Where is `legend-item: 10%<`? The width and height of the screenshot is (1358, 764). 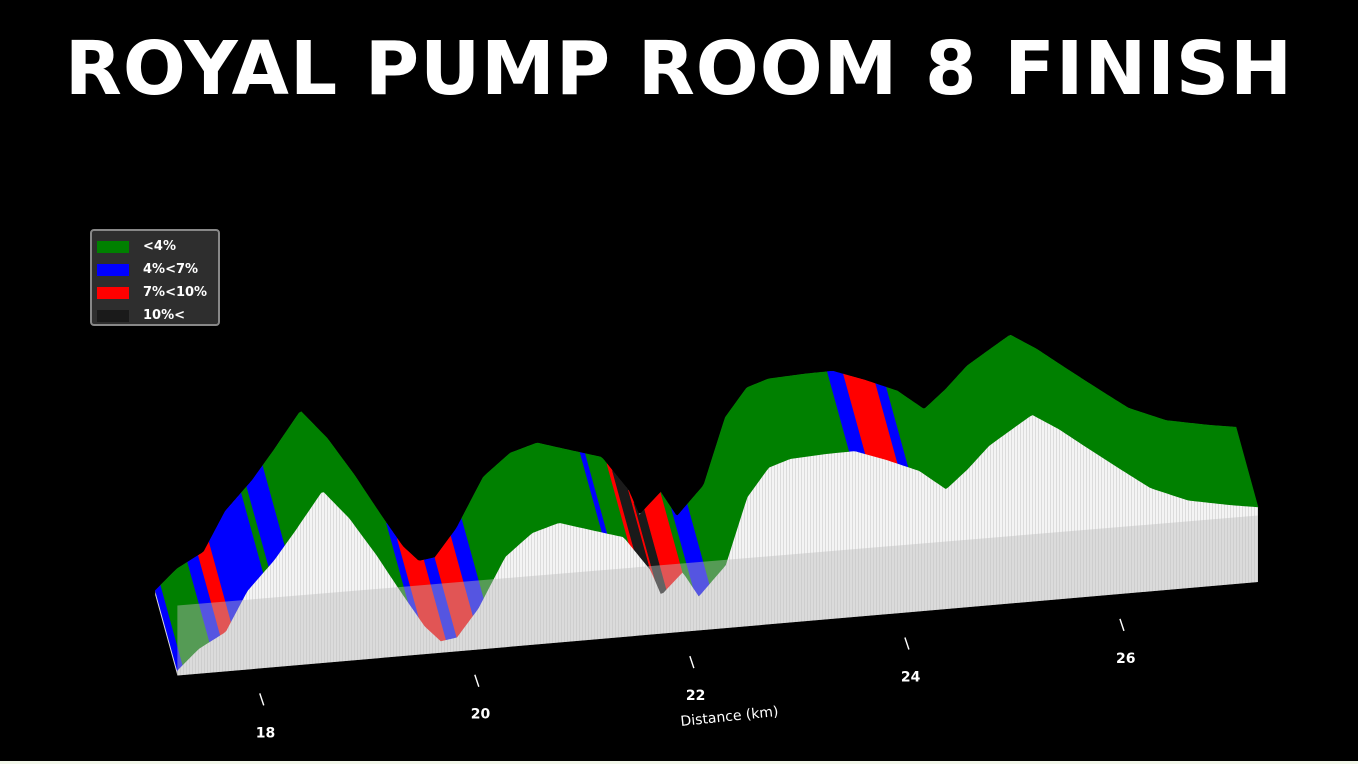 legend-item: 10%< is located at coordinates (157, 315).